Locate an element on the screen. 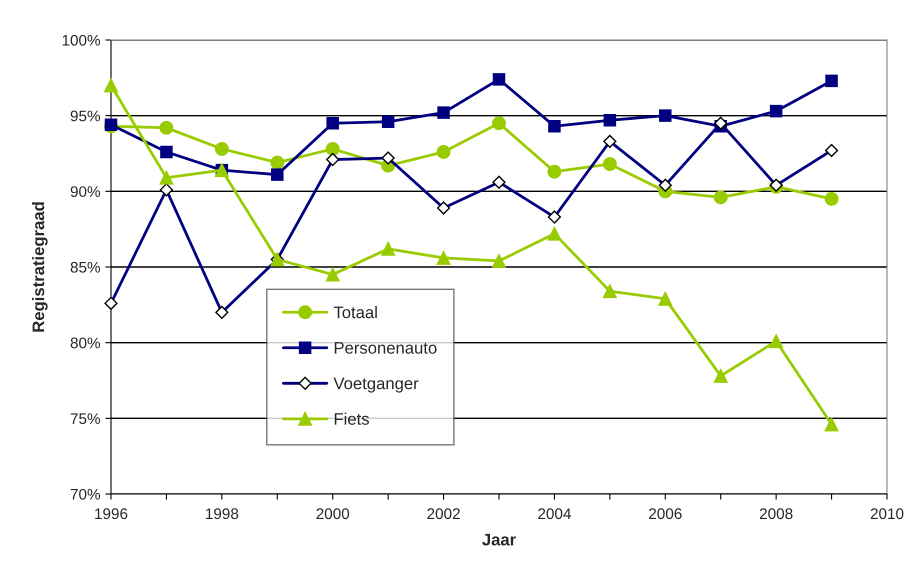 The image size is (906, 569). y-tick-label: 70% is located at coordinates (85, 494).